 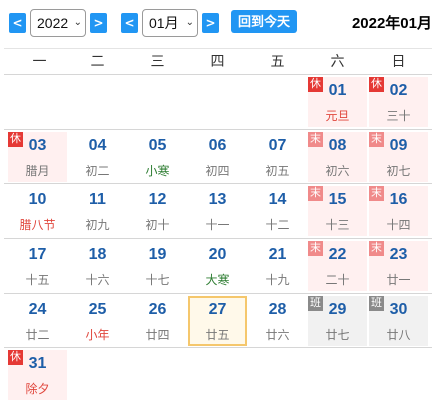 What do you see at coordinates (337, 335) in the screenshot?
I see `lunar-date-label: 廿七` at bounding box center [337, 335].